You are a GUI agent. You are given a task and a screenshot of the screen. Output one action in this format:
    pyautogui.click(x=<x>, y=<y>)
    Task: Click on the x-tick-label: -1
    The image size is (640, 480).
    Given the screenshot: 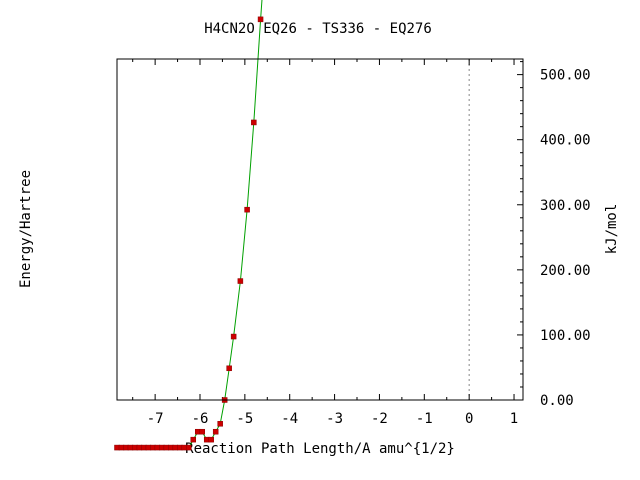 What is the action you would take?
    pyautogui.click(x=424, y=419)
    